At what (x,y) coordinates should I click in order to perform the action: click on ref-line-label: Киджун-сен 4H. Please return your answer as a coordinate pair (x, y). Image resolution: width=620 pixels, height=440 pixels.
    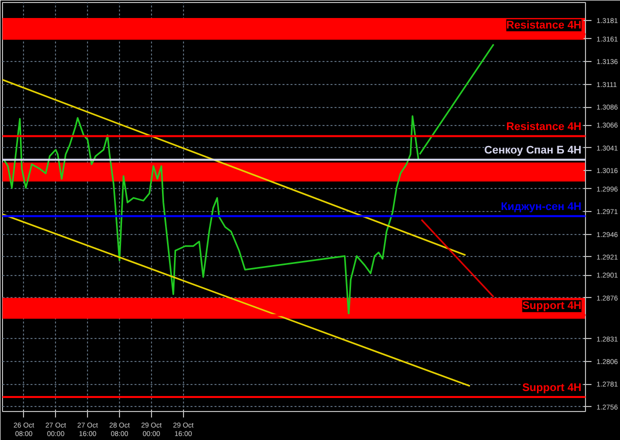
    Looking at the image, I should click on (541, 207).